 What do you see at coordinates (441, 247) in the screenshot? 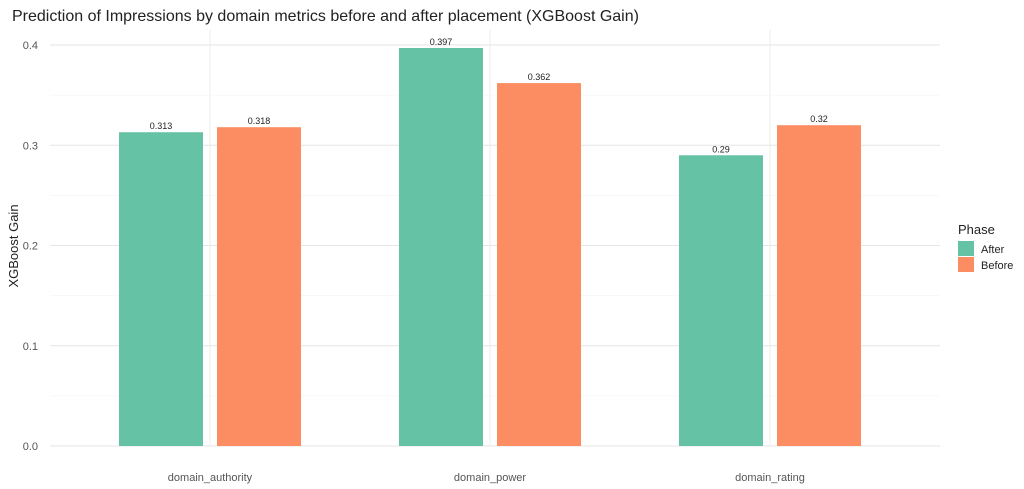
I see `bar-after-domain_power` at bounding box center [441, 247].